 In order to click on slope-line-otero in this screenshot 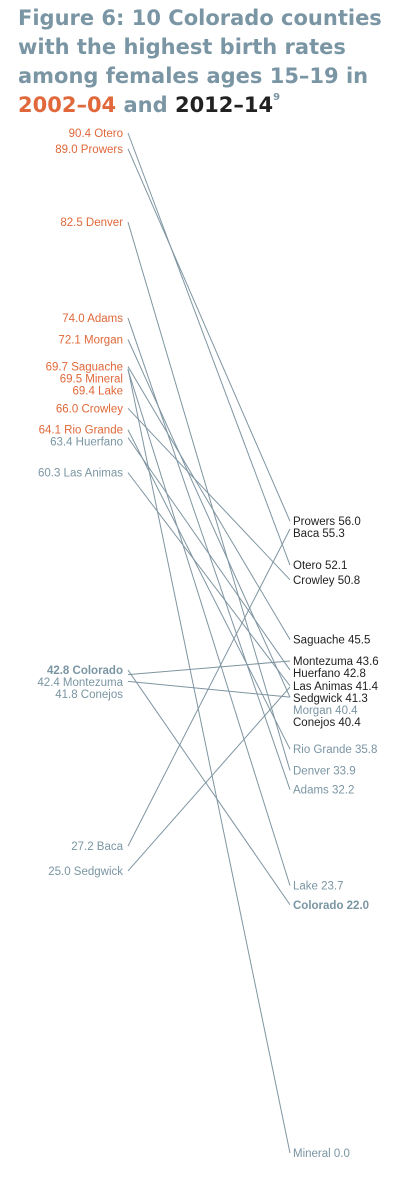, I will do `click(209, 349)`.